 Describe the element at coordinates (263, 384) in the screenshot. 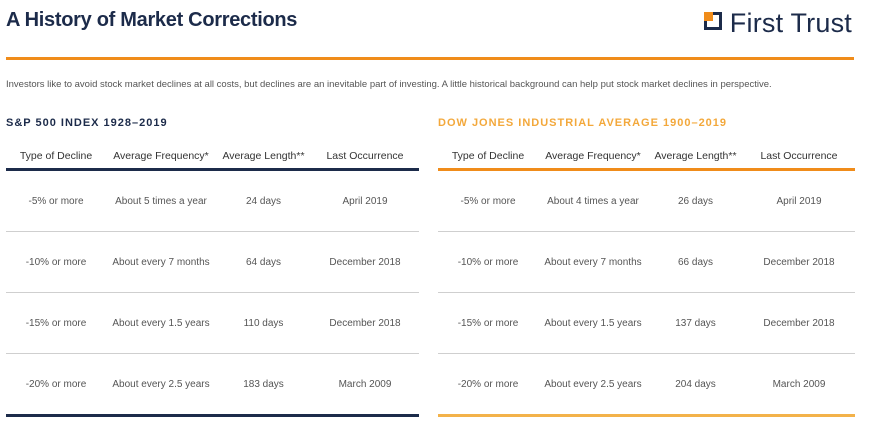

I see `cell-length: 183 days` at that location.